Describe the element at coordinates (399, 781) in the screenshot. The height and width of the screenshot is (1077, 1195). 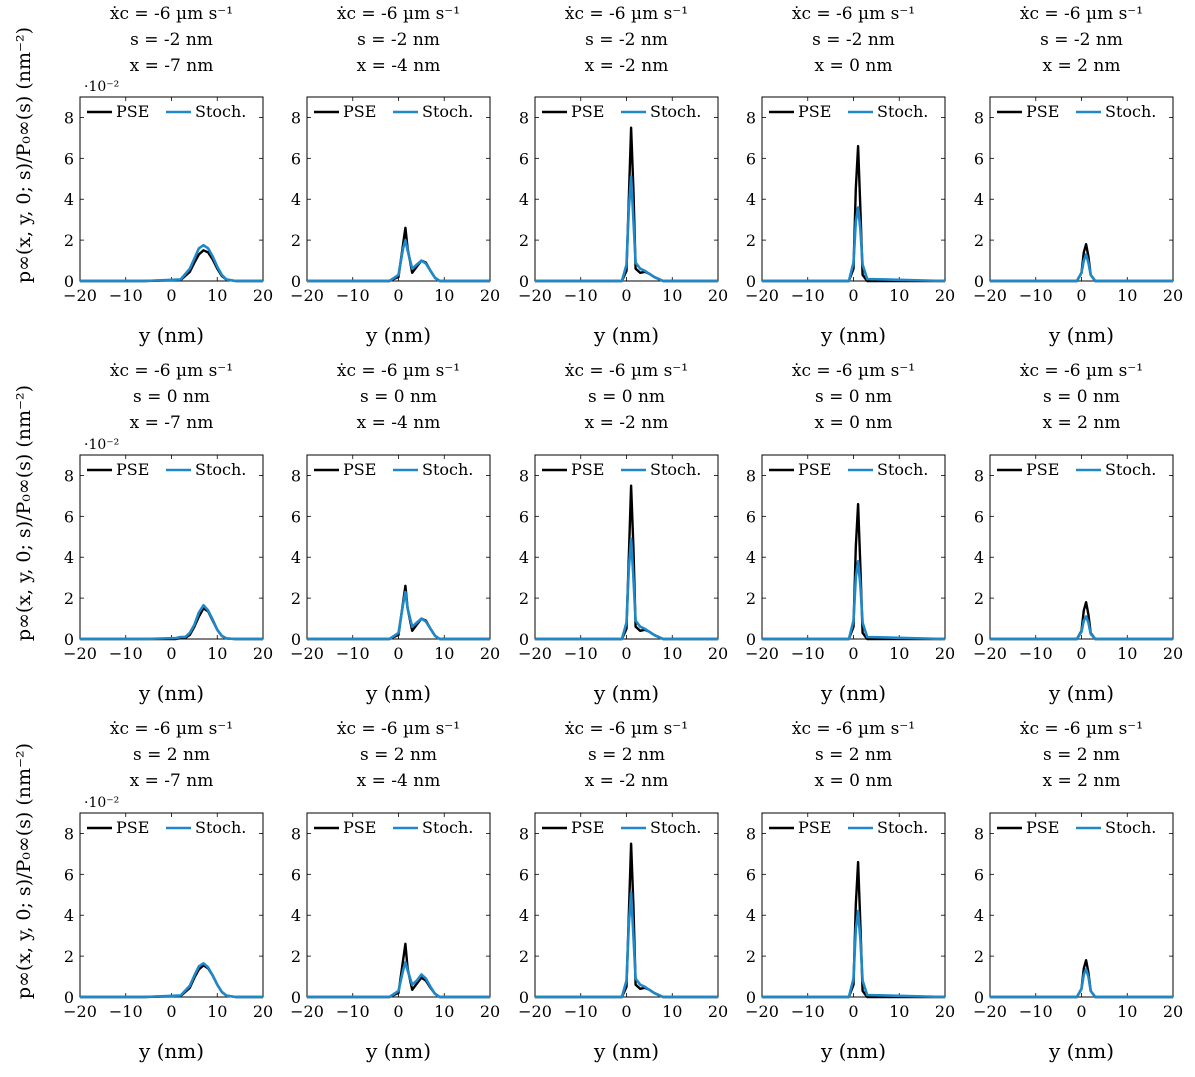
I see `subplot-title-line: x = -4 nm` at that location.